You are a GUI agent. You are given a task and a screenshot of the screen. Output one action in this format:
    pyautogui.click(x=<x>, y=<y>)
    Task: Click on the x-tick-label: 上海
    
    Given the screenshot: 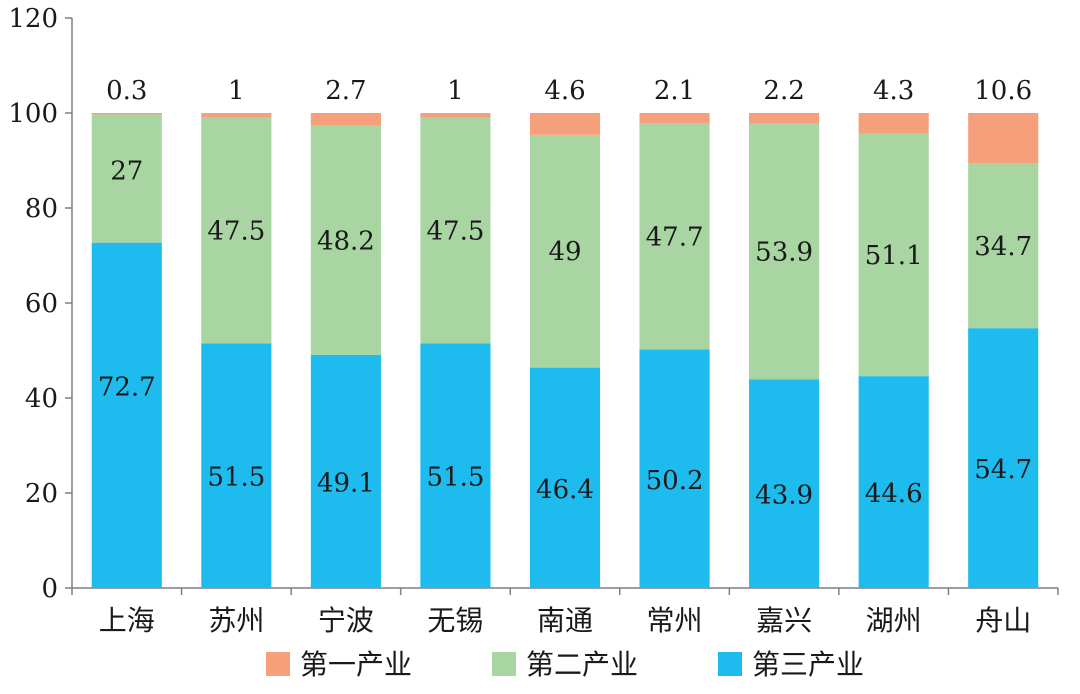 What is the action you would take?
    pyautogui.click(x=127, y=620)
    